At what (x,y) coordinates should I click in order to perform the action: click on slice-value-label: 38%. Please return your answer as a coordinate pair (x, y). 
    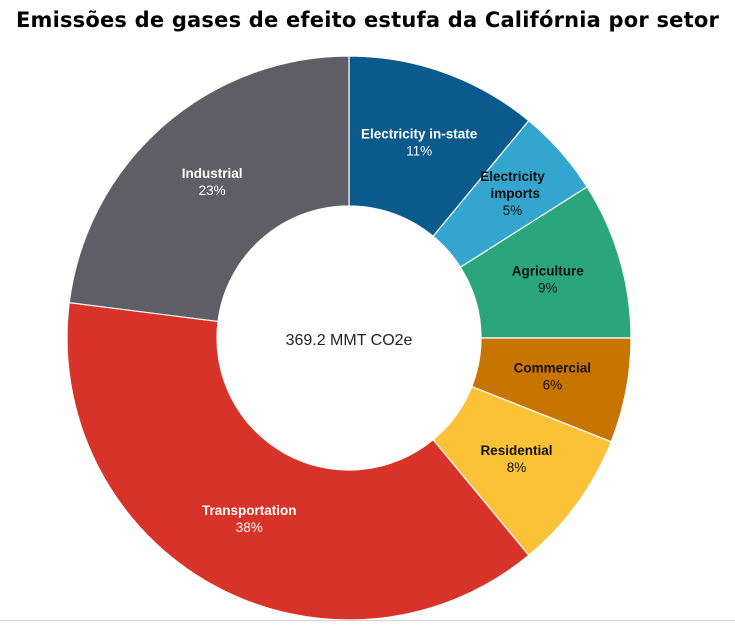
    Looking at the image, I should click on (249, 527).